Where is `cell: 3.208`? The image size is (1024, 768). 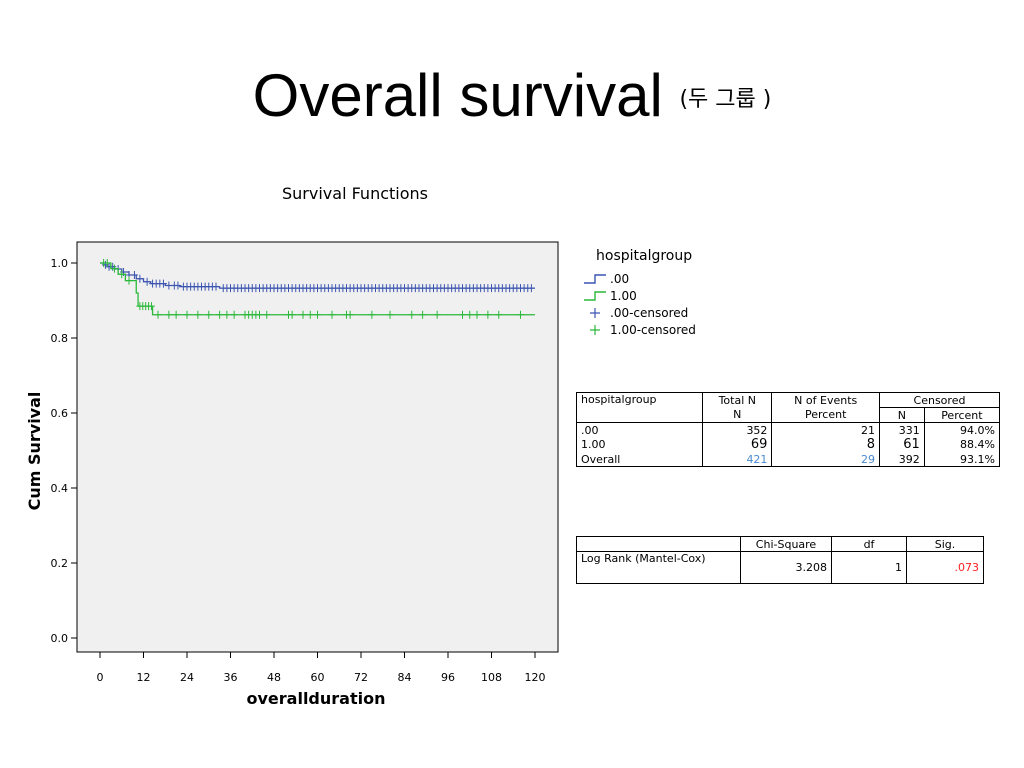 cell: 3.208 is located at coordinates (786, 567).